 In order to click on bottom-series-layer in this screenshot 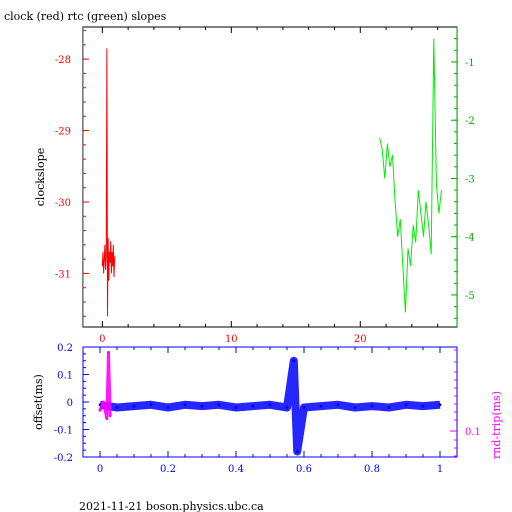, I will do `click(270, 403)`.